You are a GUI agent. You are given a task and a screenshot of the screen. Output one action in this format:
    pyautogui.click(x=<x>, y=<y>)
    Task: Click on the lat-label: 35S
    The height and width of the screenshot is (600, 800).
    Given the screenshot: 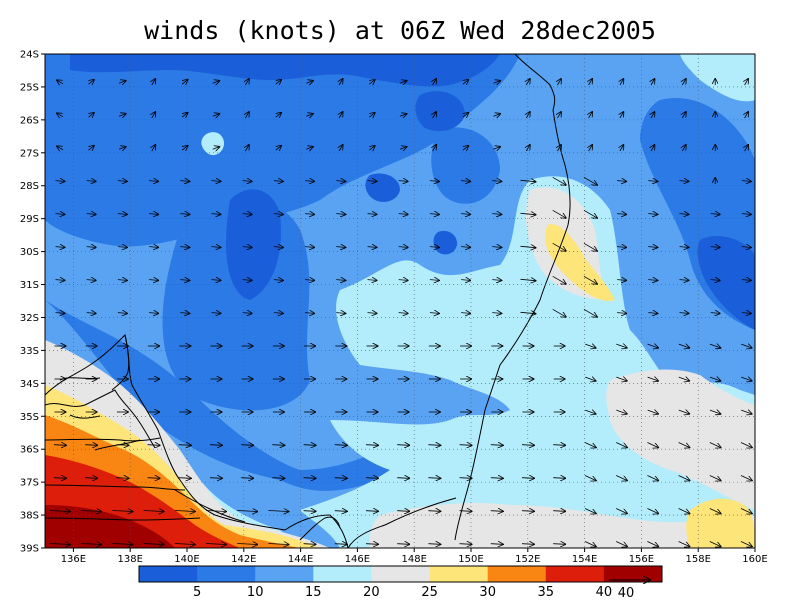 What is the action you would take?
    pyautogui.click(x=29, y=417)
    